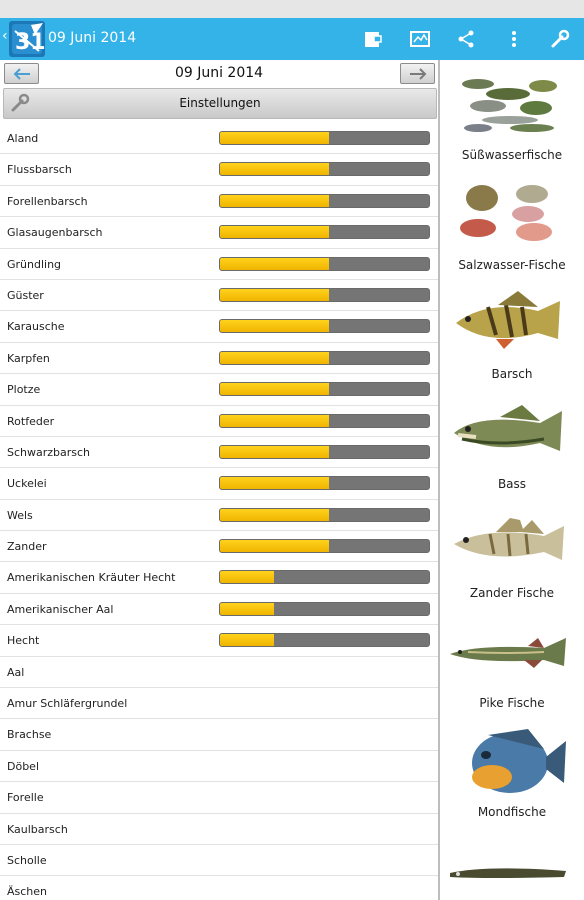  Describe the element at coordinates (512, 337) in the screenshot. I see `category-item: Barsch` at that location.